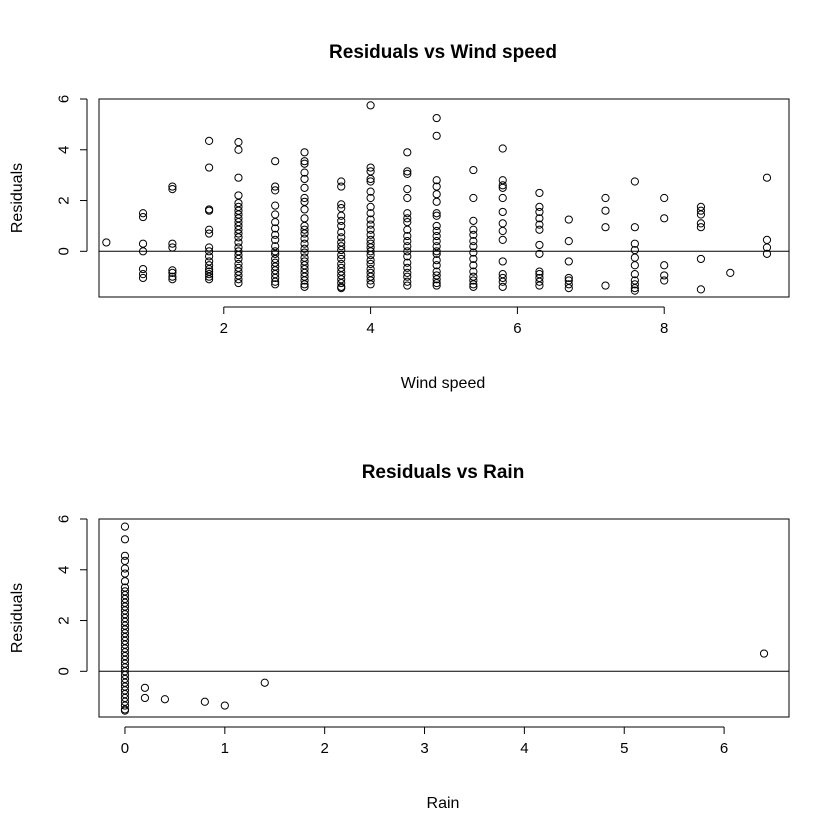  Describe the element at coordinates (64, 519) in the screenshot. I see `y-tick-label-rain: 6` at that location.